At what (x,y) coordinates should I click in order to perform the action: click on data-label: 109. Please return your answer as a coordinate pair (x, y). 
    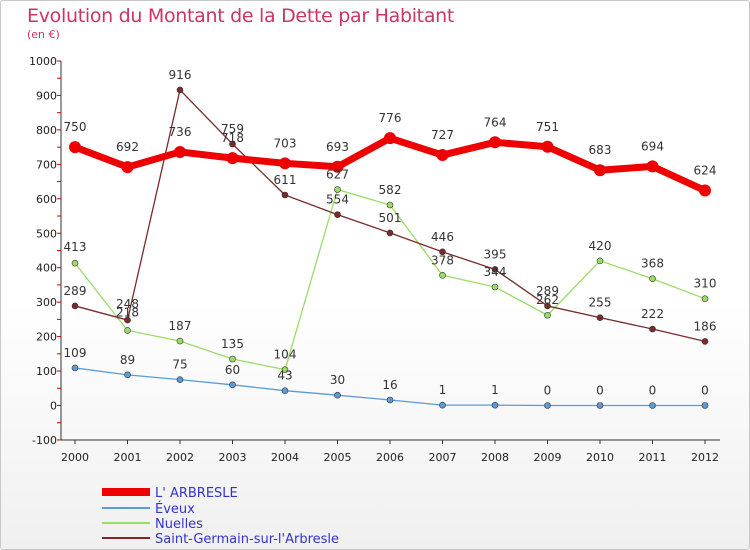
    Looking at the image, I should click on (75, 353).